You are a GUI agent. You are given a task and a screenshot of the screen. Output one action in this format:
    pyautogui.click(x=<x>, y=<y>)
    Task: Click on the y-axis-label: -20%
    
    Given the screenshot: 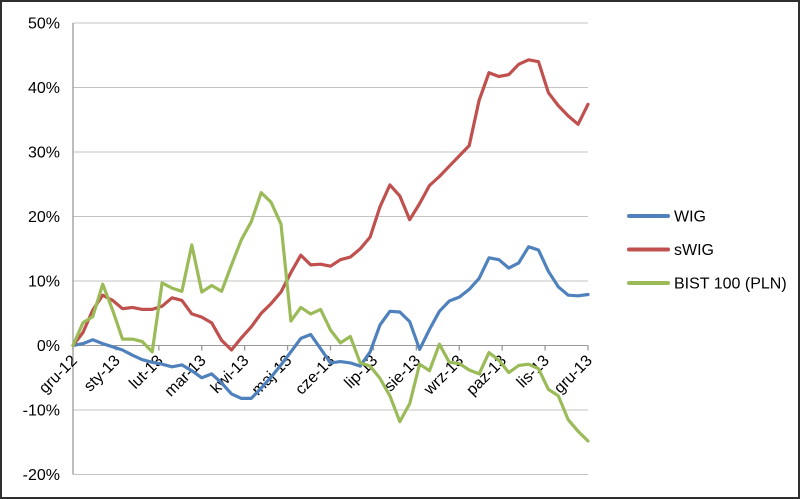 What is the action you would take?
    pyautogui.click(x=41, y=475)
    